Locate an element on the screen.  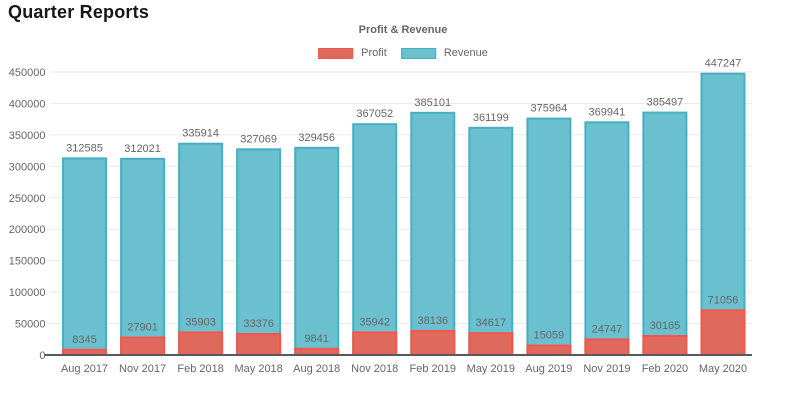
bar-profit-feb-2019 is located at coordinates (433, 343).